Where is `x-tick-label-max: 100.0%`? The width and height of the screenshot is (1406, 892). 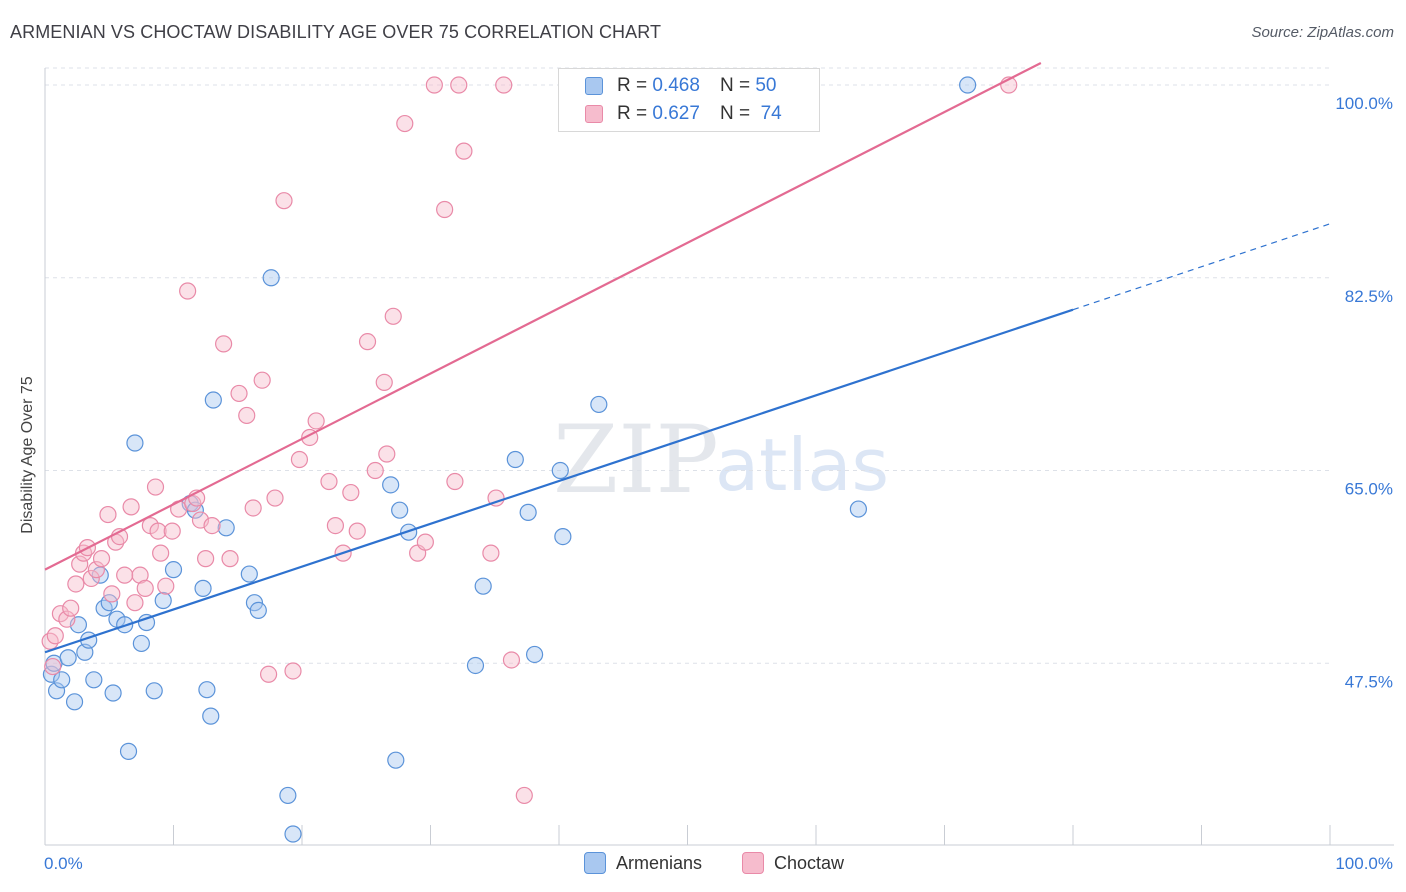 x-tick-label-max: 100.0% is located at coordinates (1364, 863).